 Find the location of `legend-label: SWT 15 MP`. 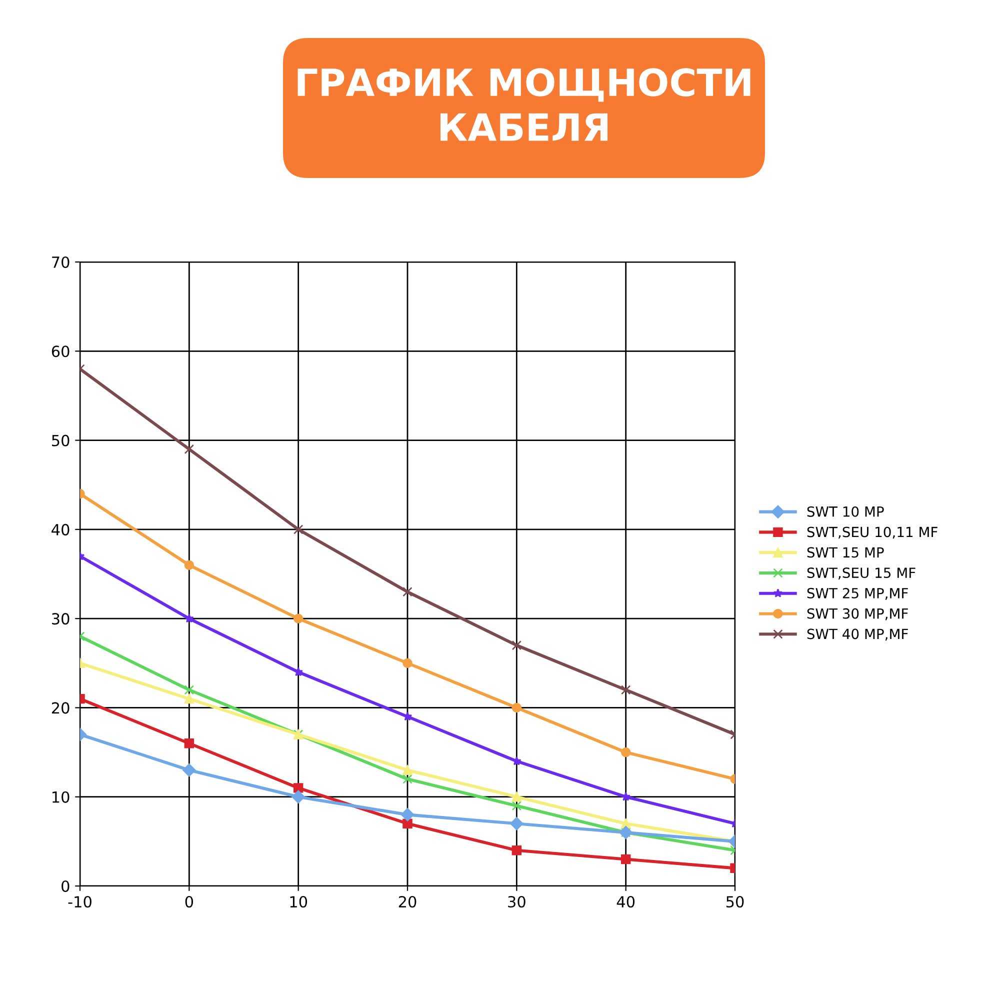

legend-label: SWT 15 MP is located at coordinates (845, 552).